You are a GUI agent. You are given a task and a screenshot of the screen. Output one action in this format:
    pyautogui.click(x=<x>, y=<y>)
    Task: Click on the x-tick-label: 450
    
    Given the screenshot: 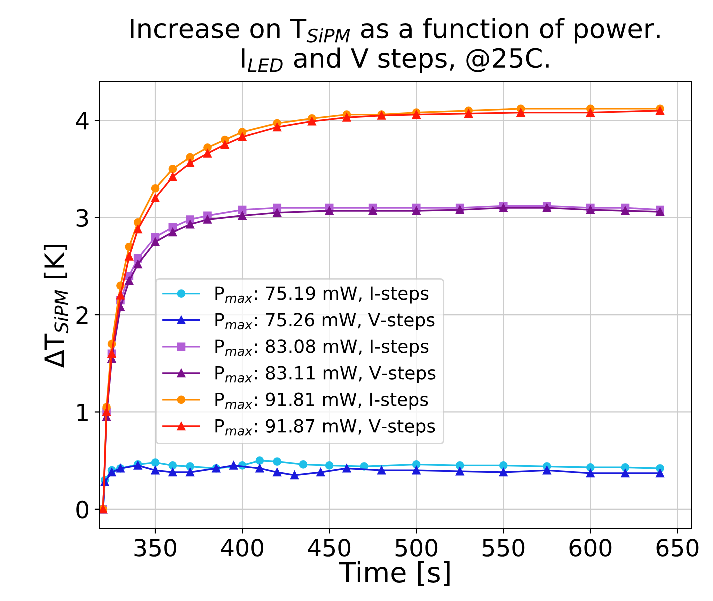 What is the action you would take?
    pyautogui.click(x=329, y=548)
    